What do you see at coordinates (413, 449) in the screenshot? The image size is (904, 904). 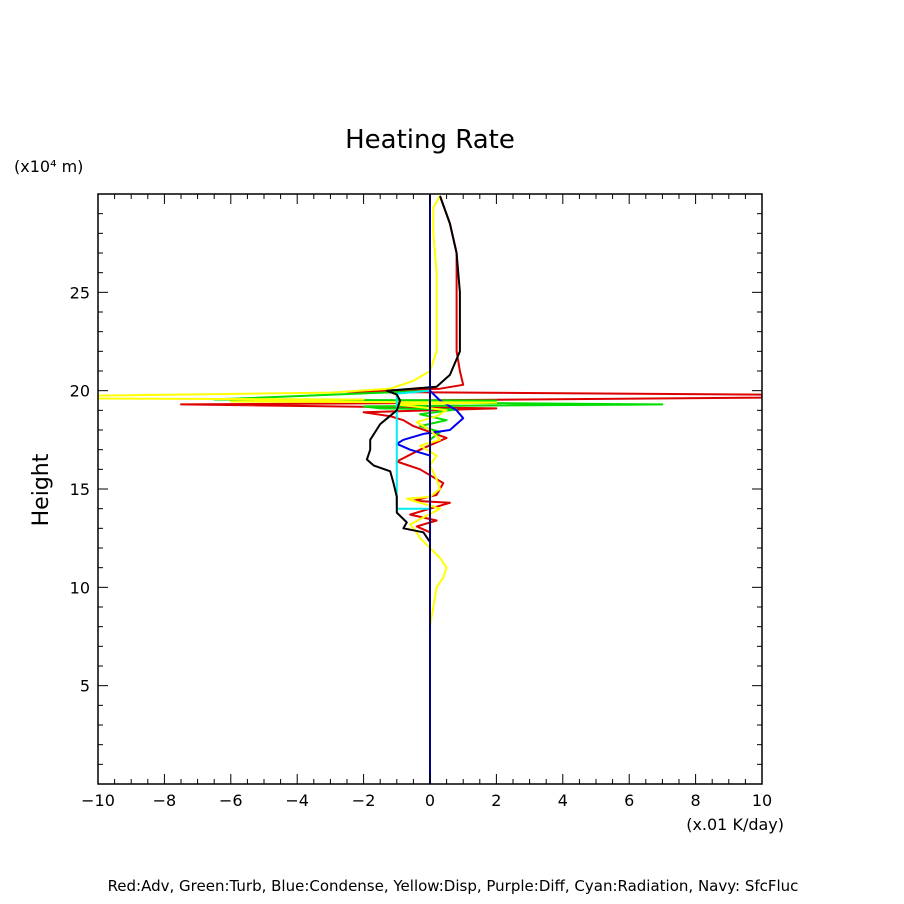 I see `series-line-cyan-radiation` at bounding box center [413, 449].